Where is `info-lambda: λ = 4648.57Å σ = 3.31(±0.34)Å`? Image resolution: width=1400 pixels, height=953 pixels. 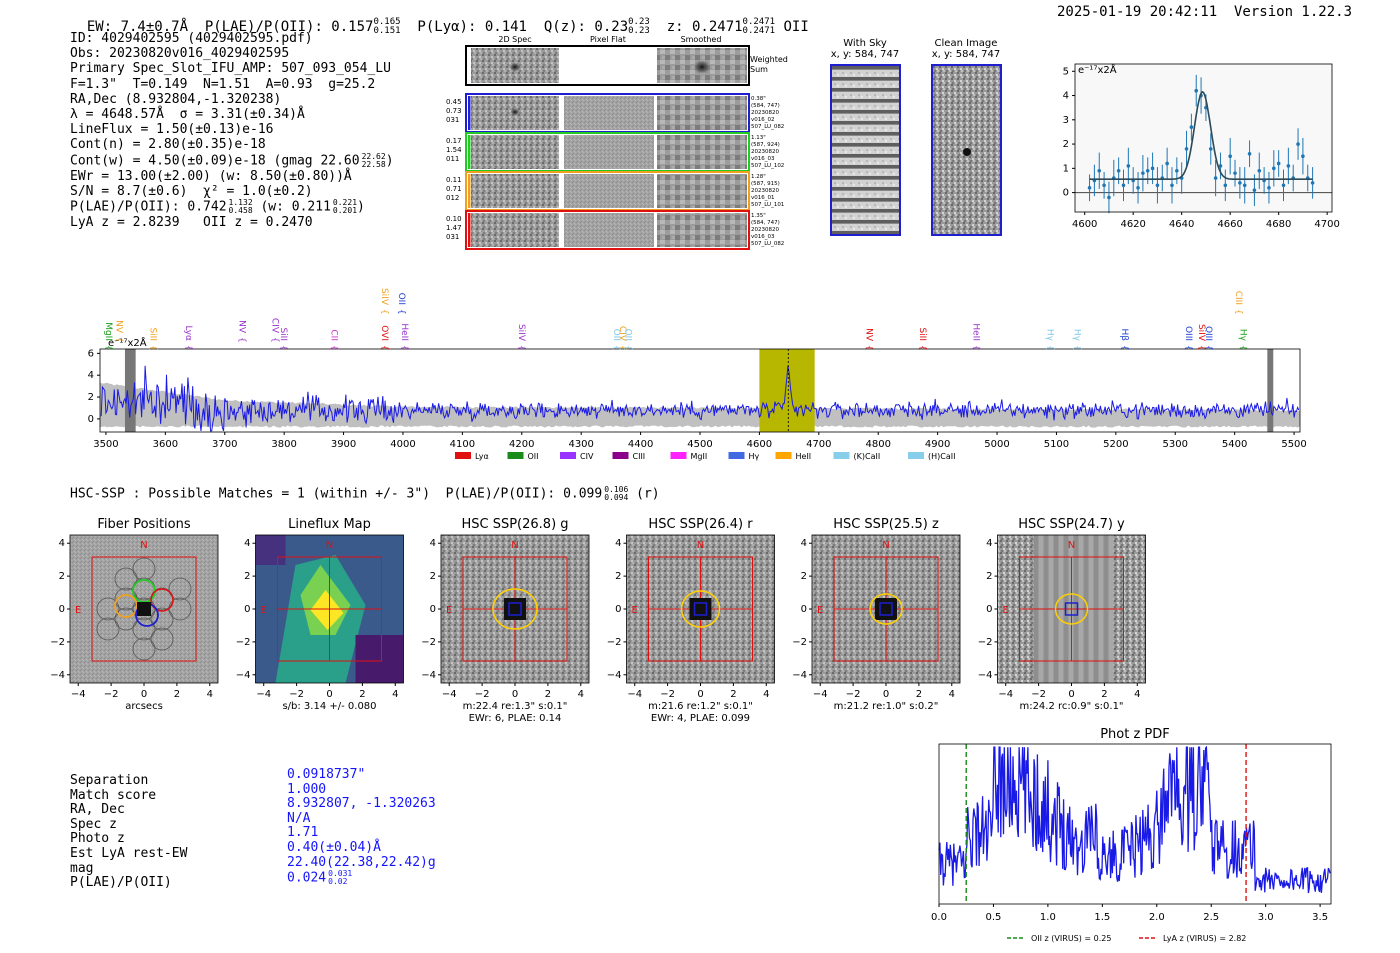 info-lambda: λ = 4648.57Å σ = 3.31(±0.34)Å is located at coordinates (187, 115).